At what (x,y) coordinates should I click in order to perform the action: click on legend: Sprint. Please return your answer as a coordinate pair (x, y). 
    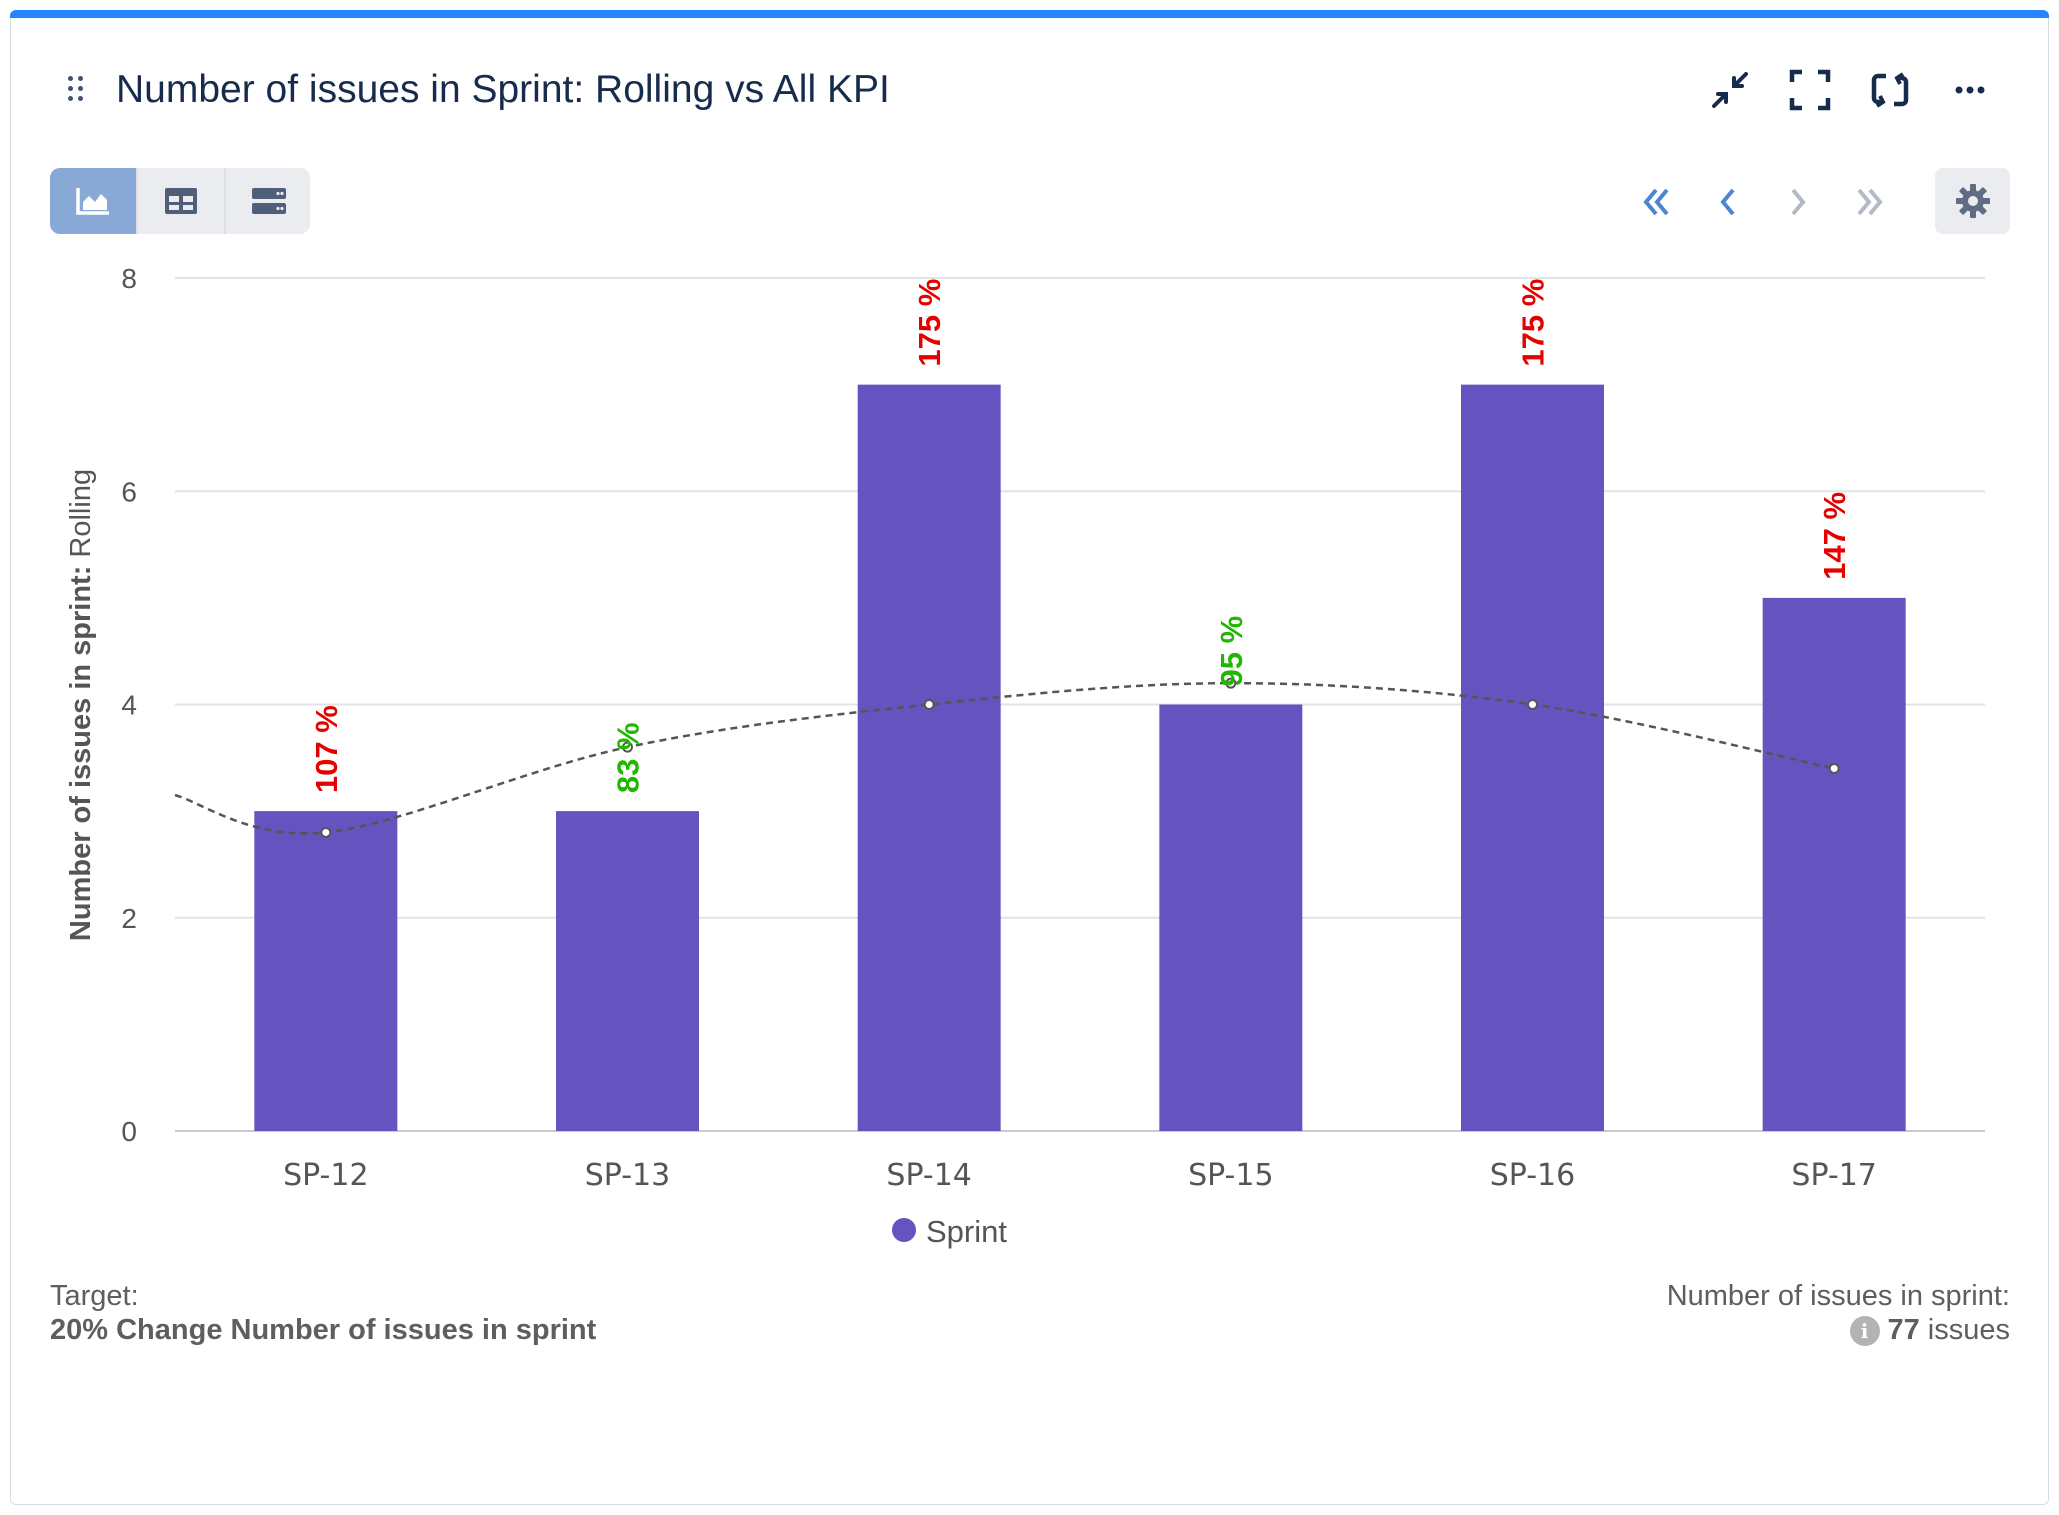
    Looking at the image, I should click on (949, 1231).